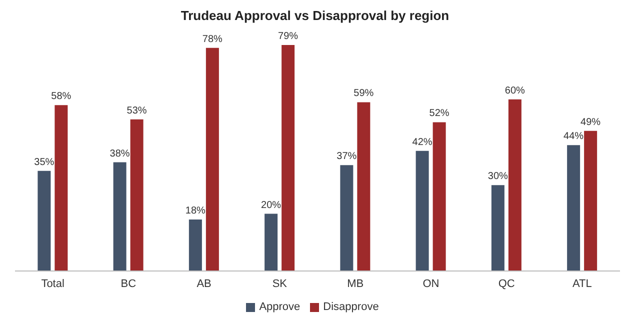 The width and height of the screenshot is (630, 318). I want to click on data-label: 37%, so click(346, 156).